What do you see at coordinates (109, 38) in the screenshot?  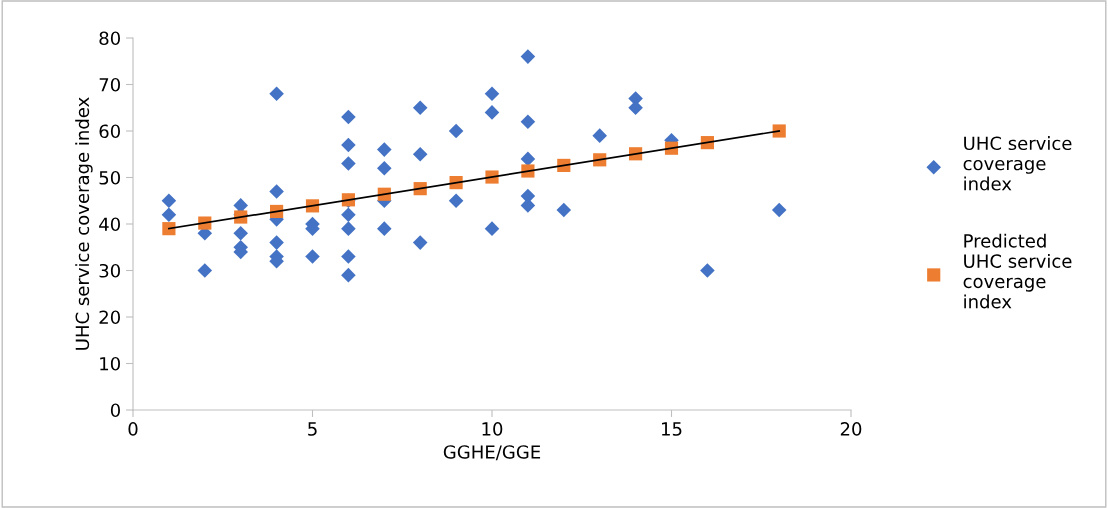 I see `y-tick-label: 80` at bounding box center [109, 38].